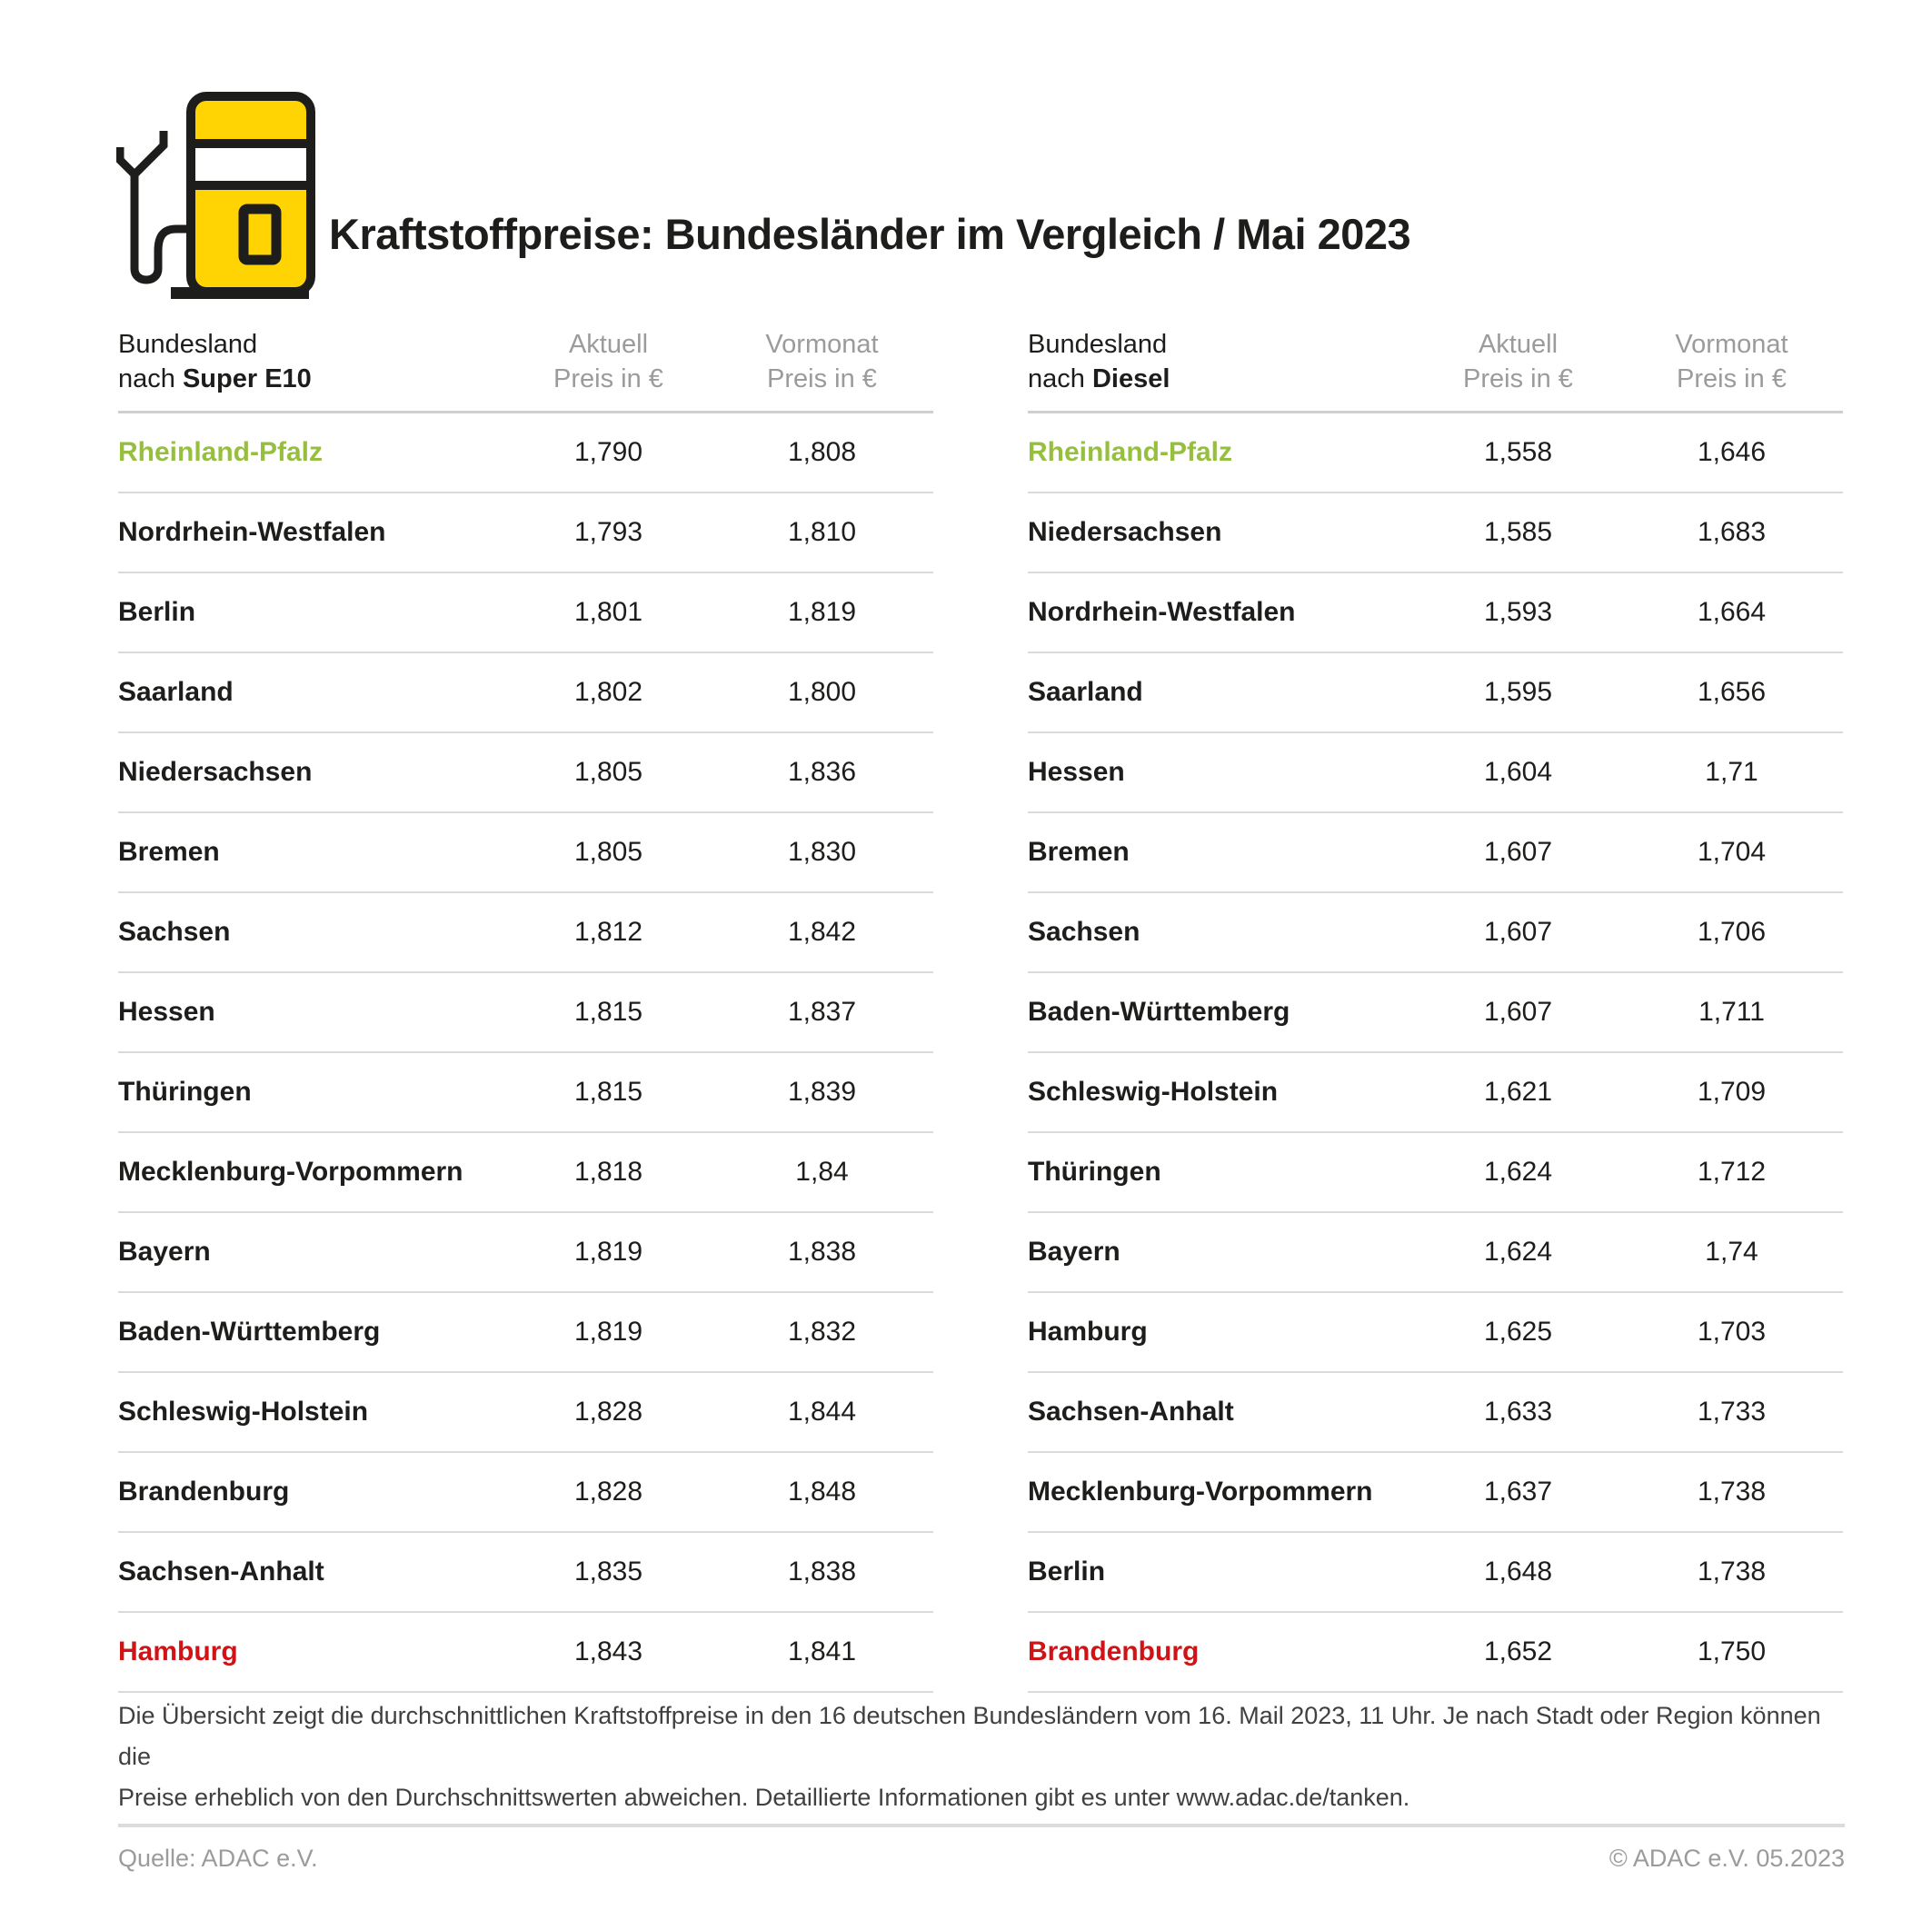 The height and width of the screenshot is (1920, 1932). Describe the element at coordinates (1436, 1333) in the screenshot. I see `table-row: Hamburg 1,625 1,703` at that location.